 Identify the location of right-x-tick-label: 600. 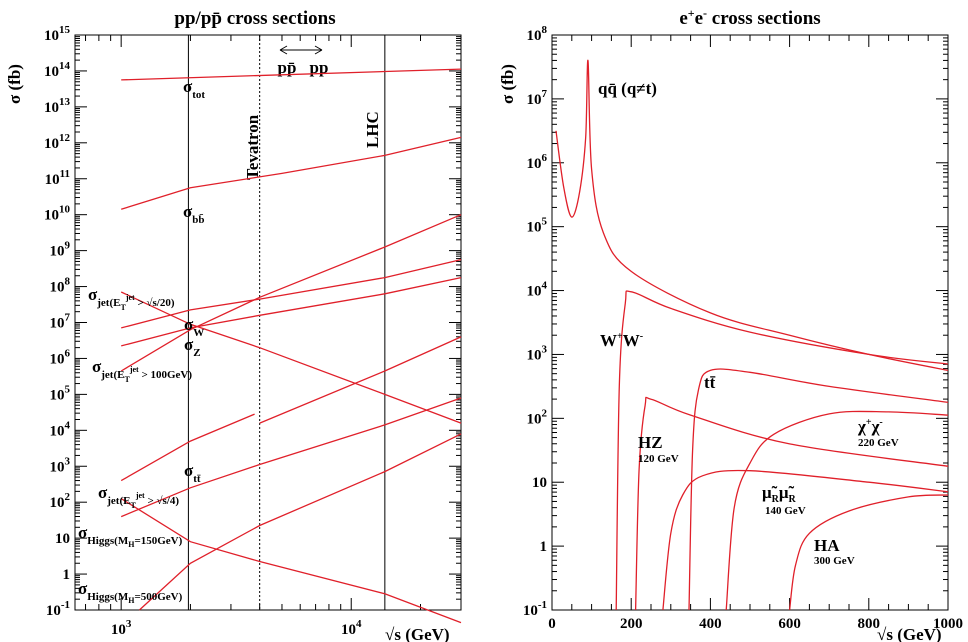
(789, 624).